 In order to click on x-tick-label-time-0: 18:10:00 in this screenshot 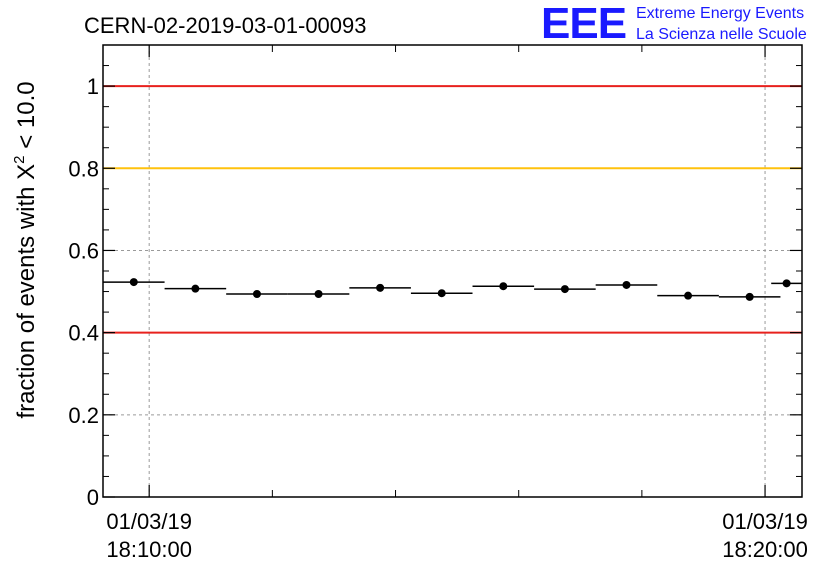, I will do `click(149, 549)`.